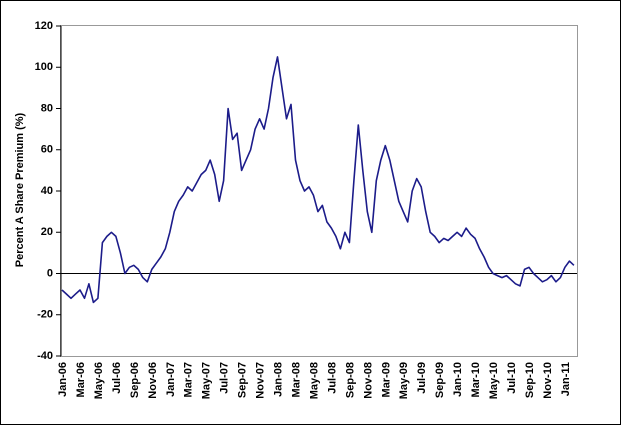 The width and height of the screenshot is (621, 425). What do you see at coordinates (279, 379) in the screenshot?
I see `x-tick-label: Jan-08` at bounding box center [279, 379].